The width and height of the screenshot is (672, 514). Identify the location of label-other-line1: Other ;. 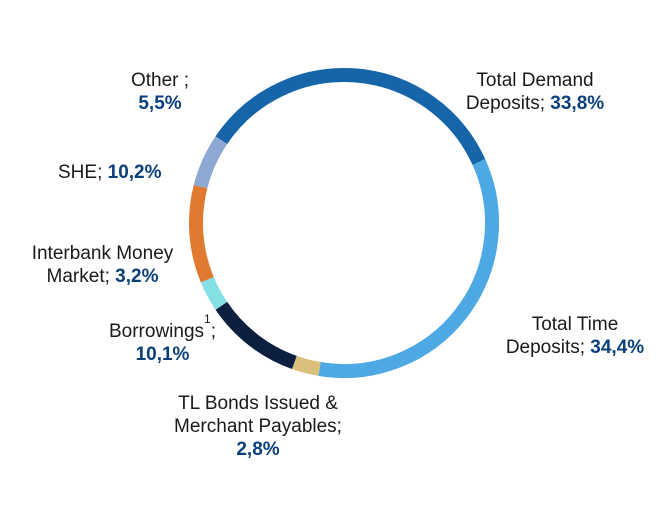
(160, 80).